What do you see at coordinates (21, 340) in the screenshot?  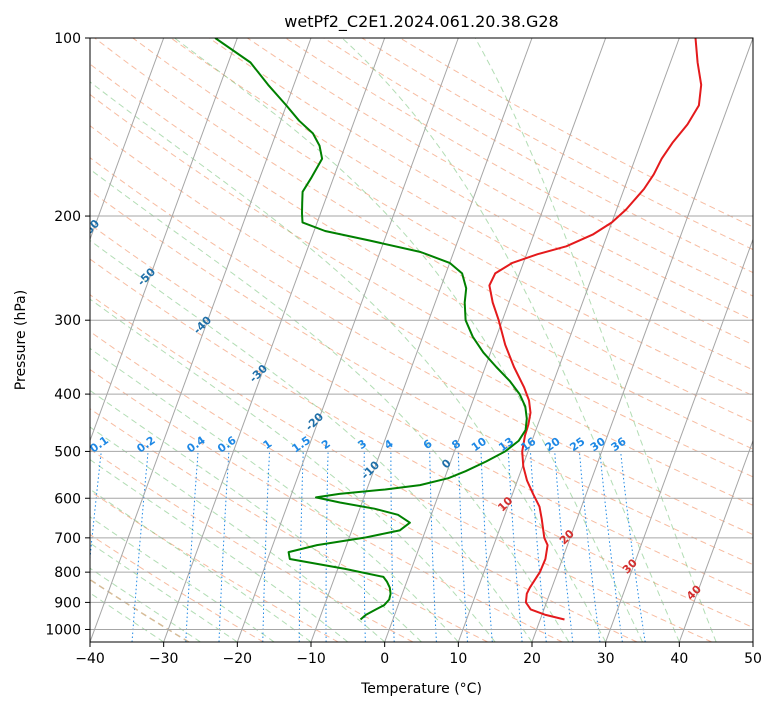 I see `y-axis-title: Pressure (hPa)` at bounding box center [21, 340].